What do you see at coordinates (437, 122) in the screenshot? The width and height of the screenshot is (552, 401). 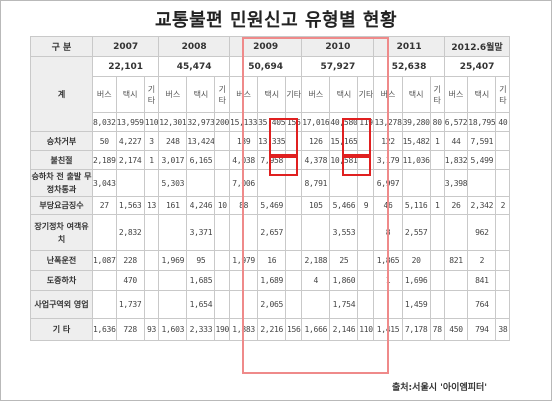 I see `total-breakdown-cell: 80` at bounding box center [437, 122].